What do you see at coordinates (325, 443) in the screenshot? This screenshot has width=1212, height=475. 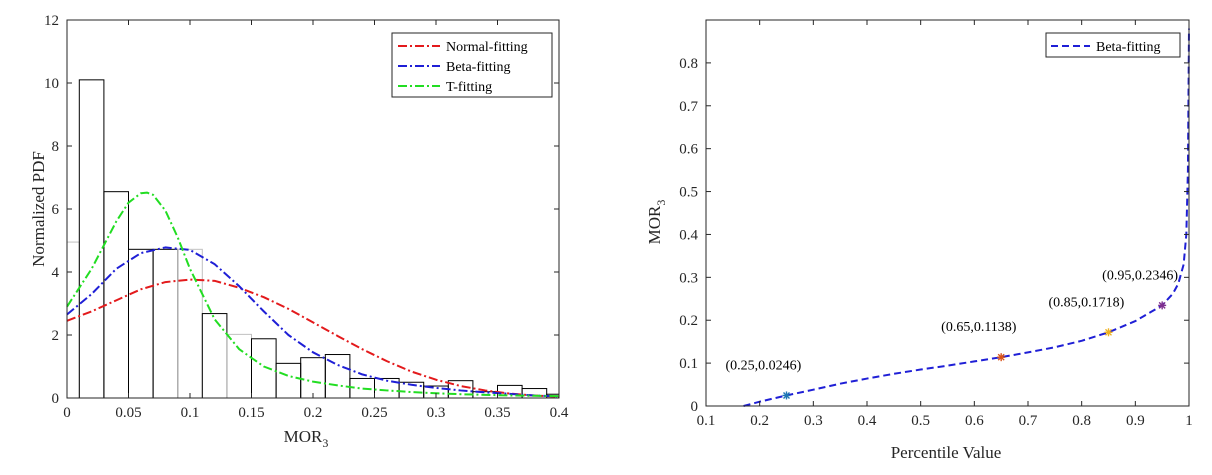 I see `left-xlabel-subscript: 3` at bounding box center [325, 443].